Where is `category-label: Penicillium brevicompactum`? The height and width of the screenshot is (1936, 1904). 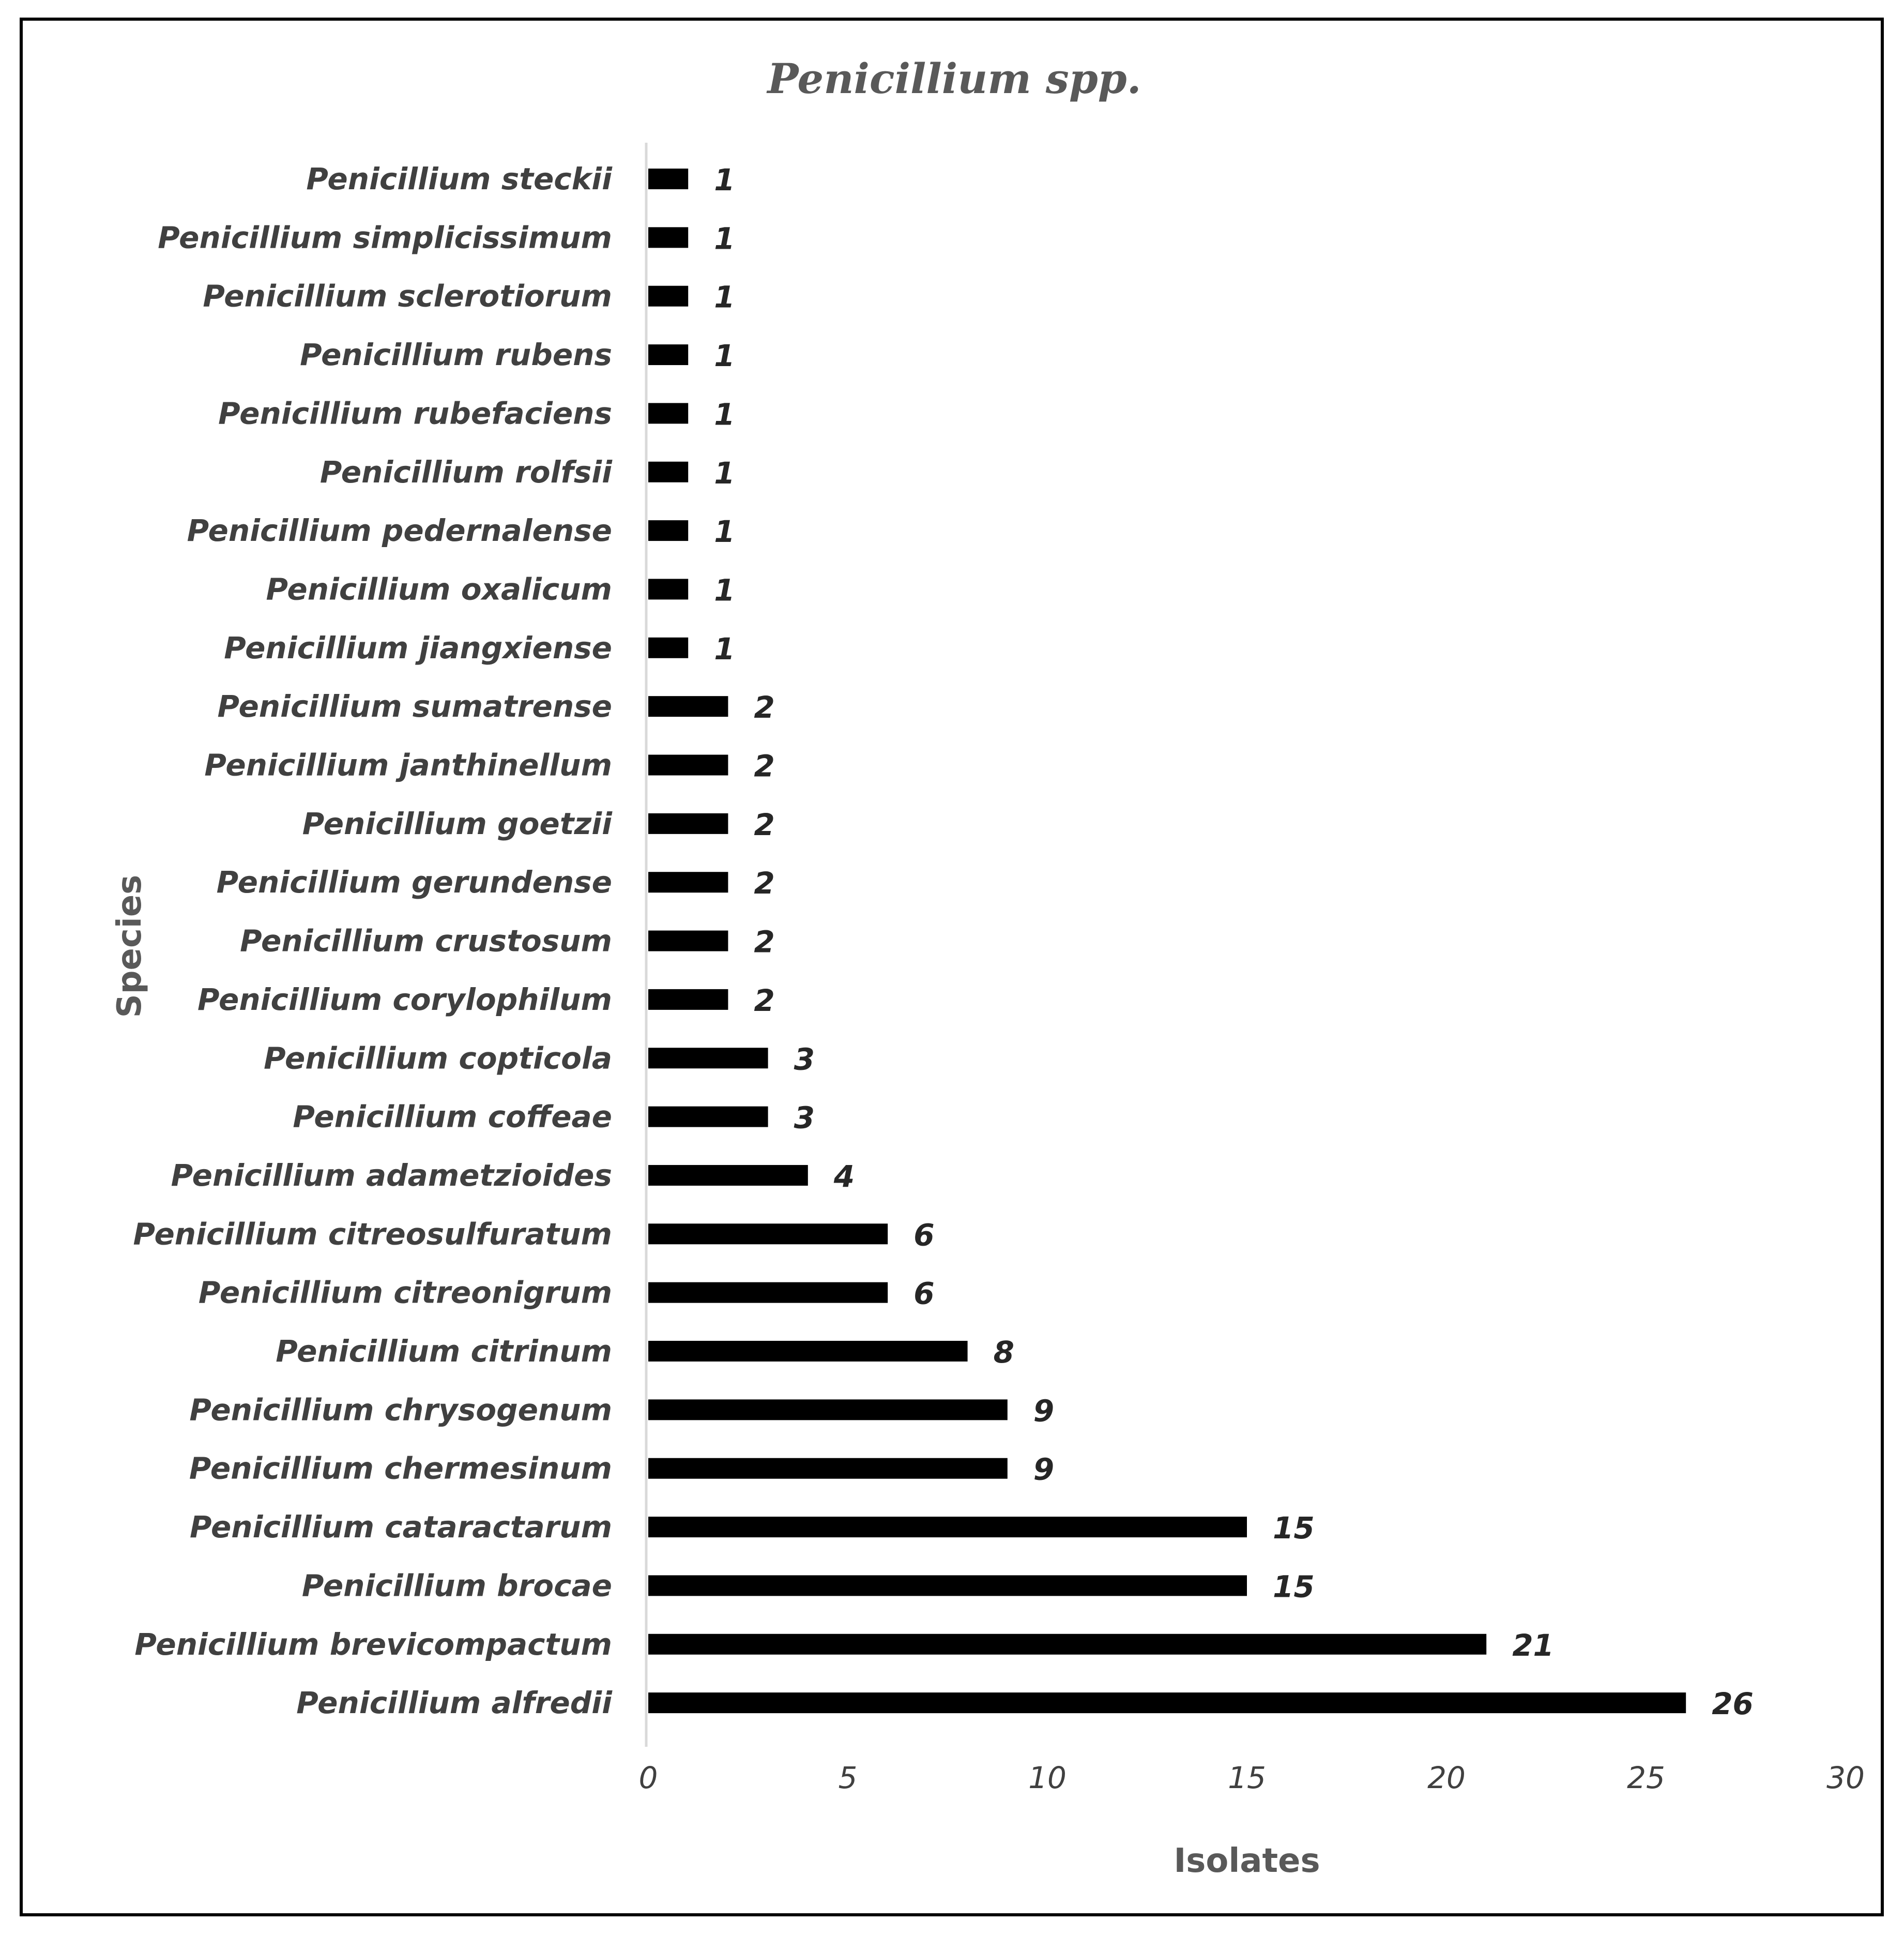
category-label: Penicillium brevicompactum is located at coordinates (373, 1645).